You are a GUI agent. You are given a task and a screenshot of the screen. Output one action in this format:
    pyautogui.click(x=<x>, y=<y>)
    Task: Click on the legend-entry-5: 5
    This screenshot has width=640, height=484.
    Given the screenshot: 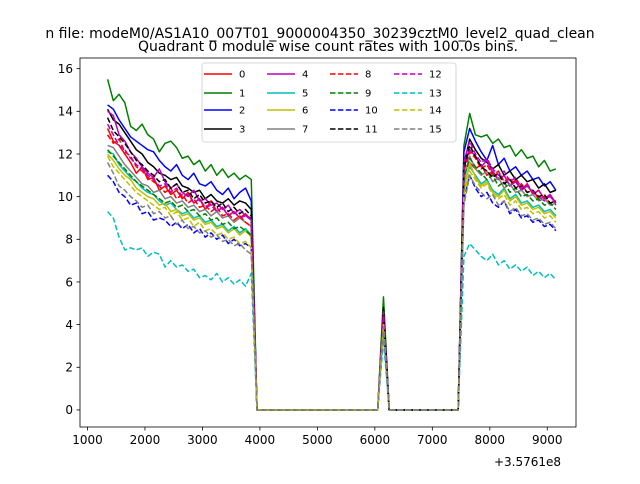 What is the action you would take?
    pyautogui.click(x=287, y=94)
    